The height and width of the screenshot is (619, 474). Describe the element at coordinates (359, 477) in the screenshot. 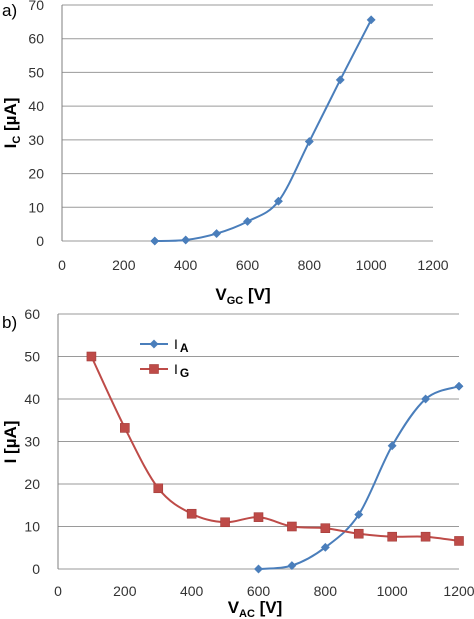

I see `series-line` at that location.